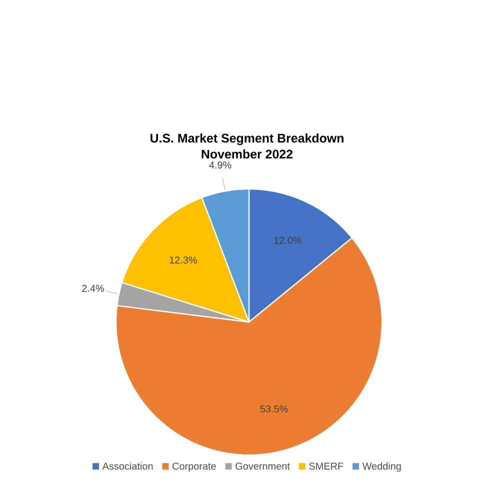 This screenshot has width=494, height=493. I want to click on data-label: 53.5%, so click(274, 408).